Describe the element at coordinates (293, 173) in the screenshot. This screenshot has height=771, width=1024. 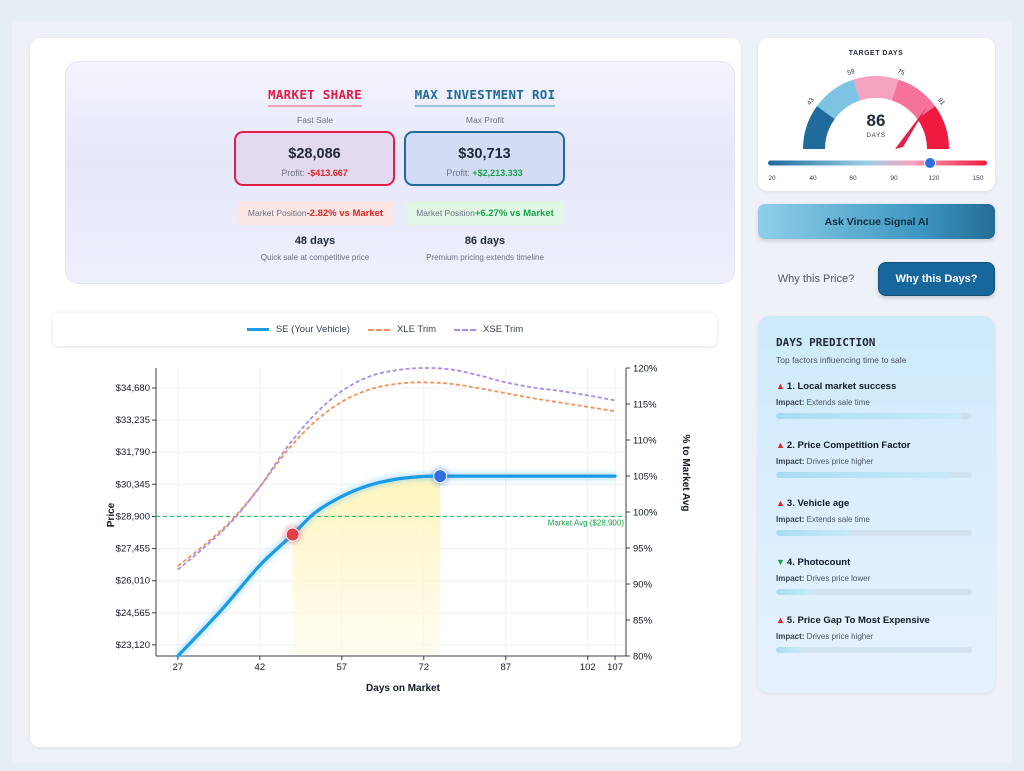
I see `profit-label: Profit:` at that location.